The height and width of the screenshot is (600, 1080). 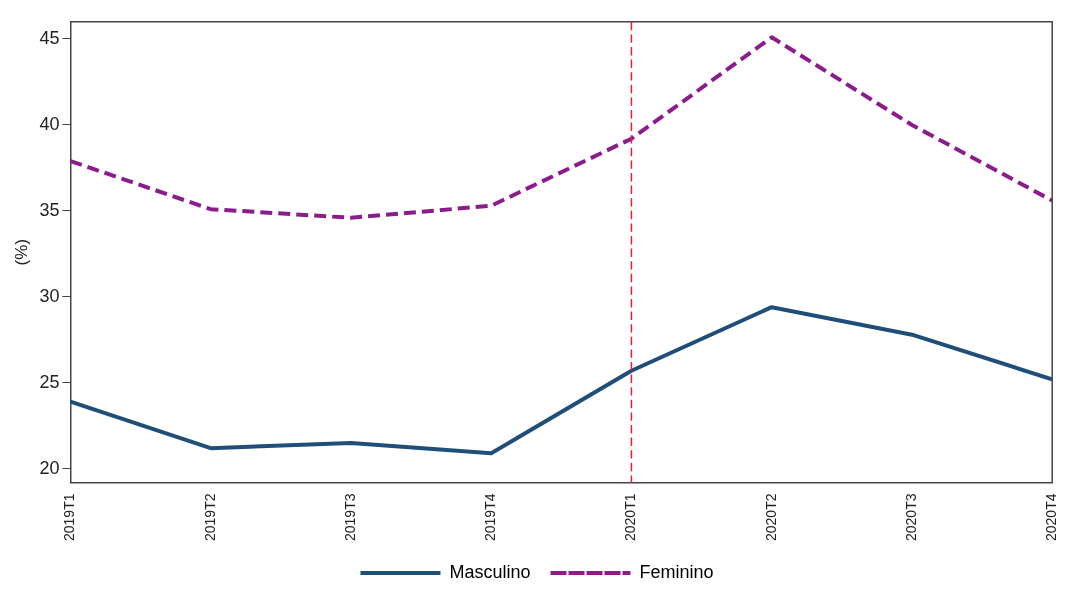 I want to click on x-tick-label: 2020T3, so click(x=910, y=517).